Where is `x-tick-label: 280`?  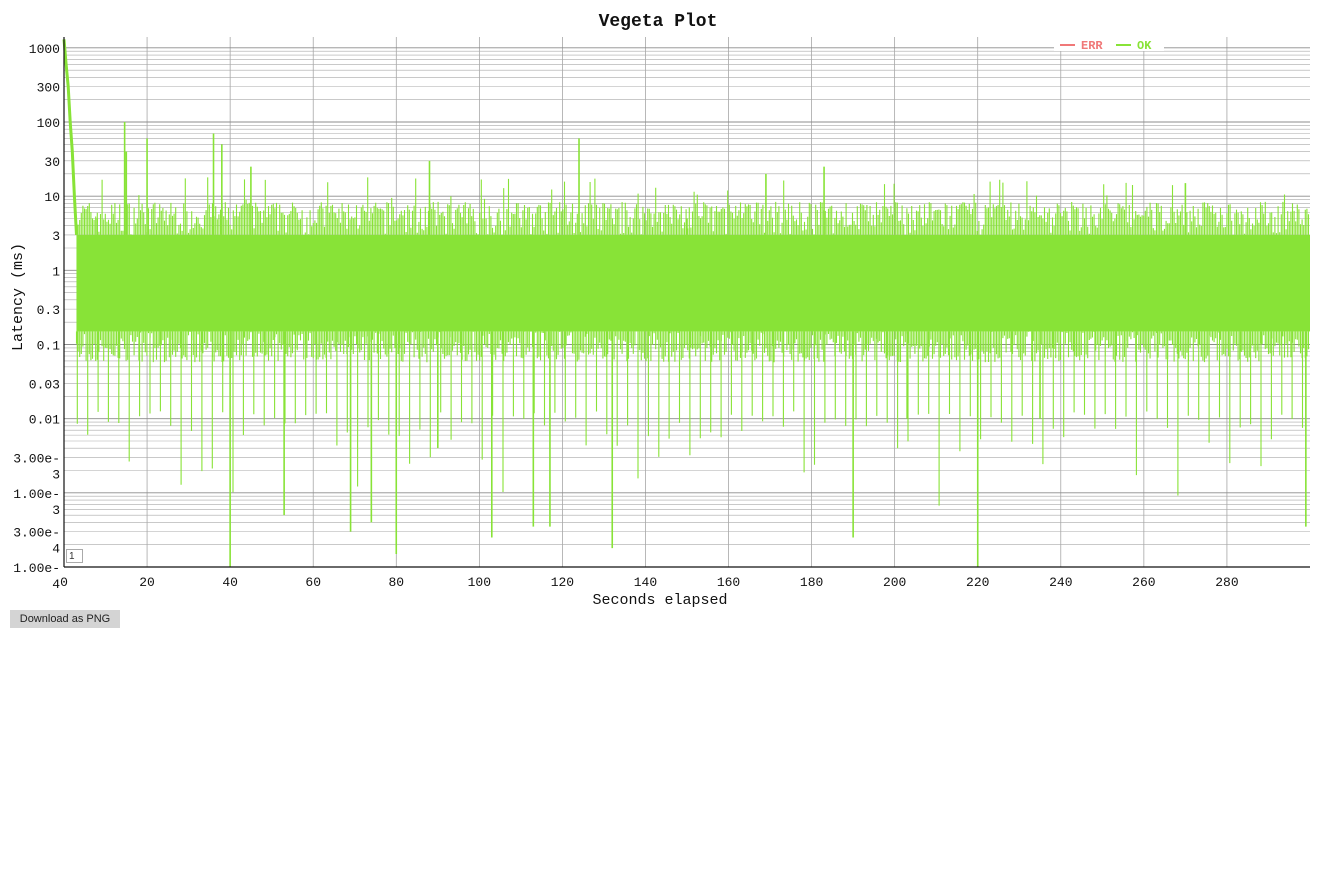
x-tick-label: 280 is located at coordinates (1226, 582).